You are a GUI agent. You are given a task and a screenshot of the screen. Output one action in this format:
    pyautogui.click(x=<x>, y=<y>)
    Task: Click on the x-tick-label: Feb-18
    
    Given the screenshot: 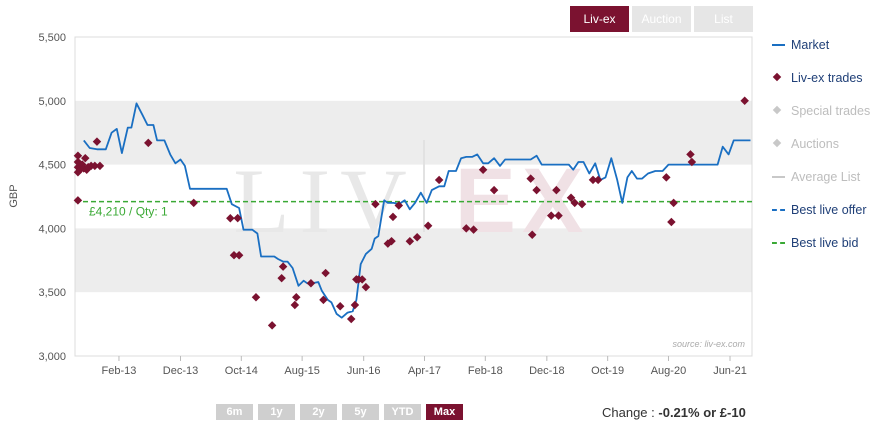 What is the action you would take?
    pyautogui.click(x=485, y=371)
    